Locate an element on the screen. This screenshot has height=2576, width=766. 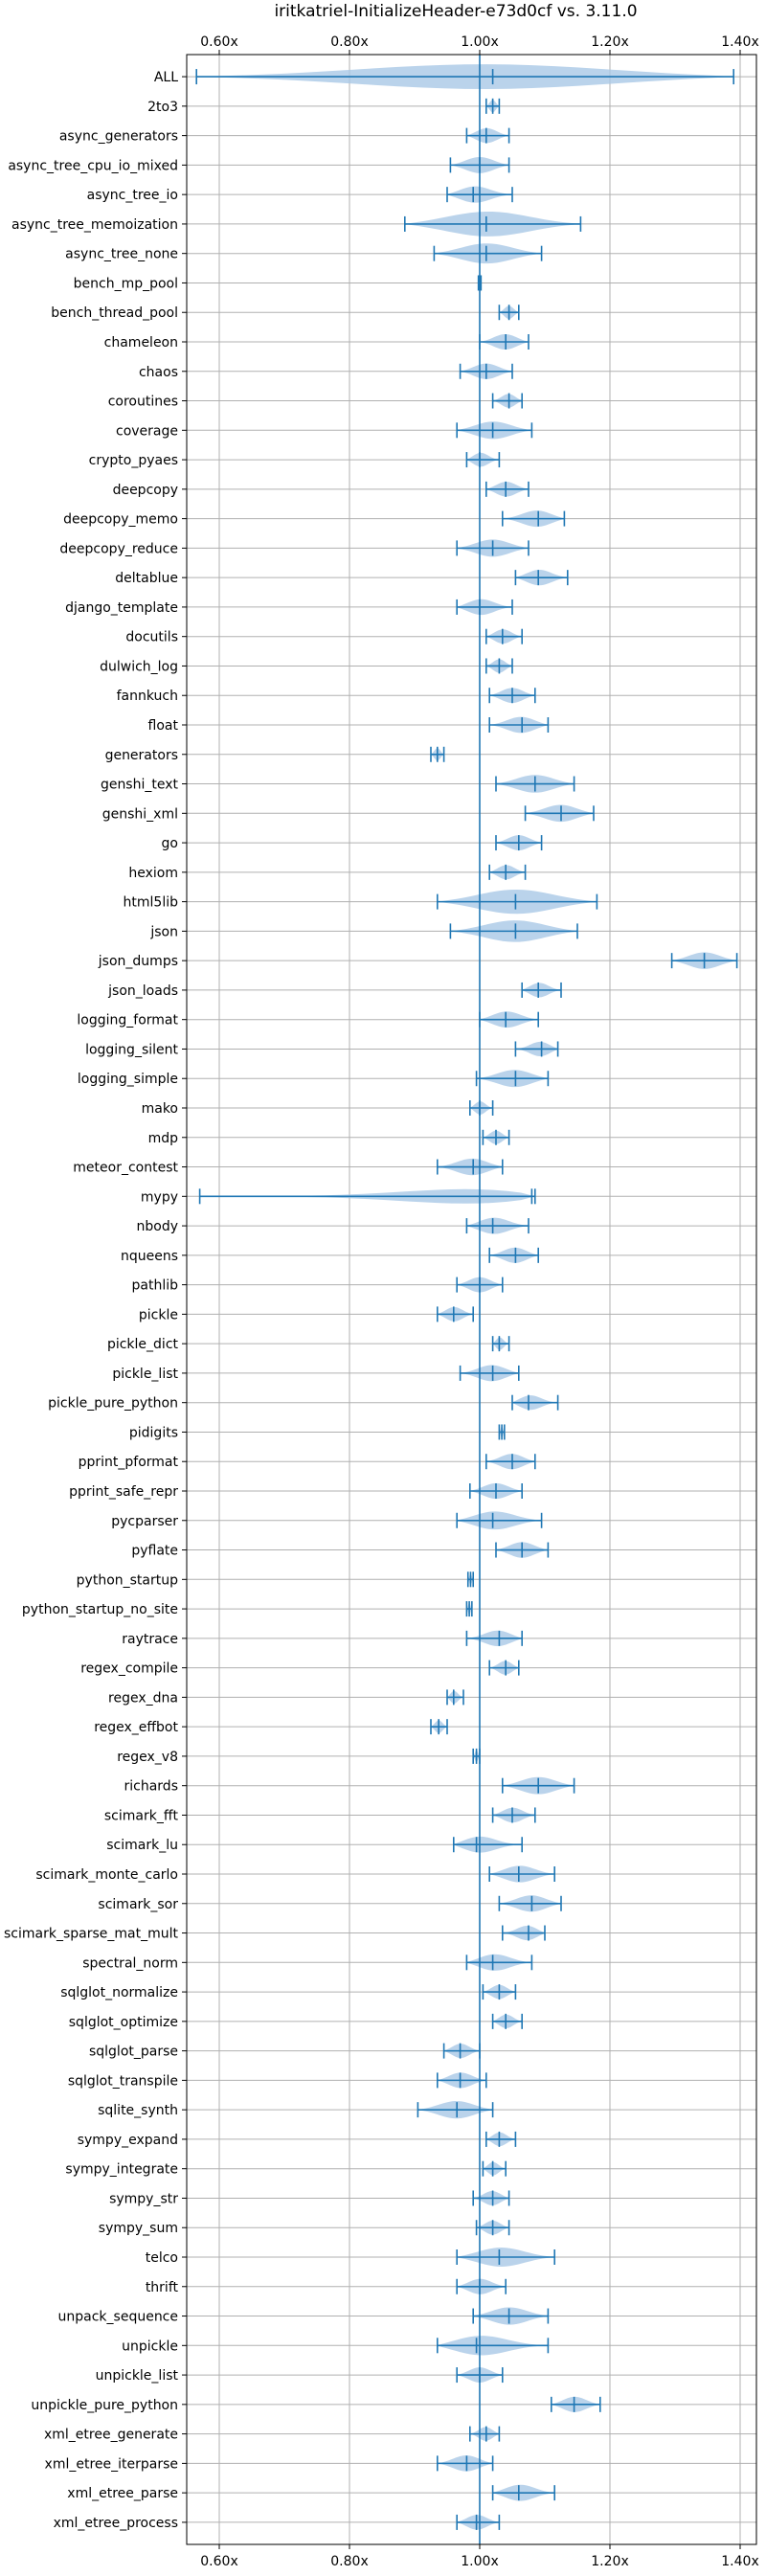
category-label: sqlite_synth is located at coordinates (138, 2110).